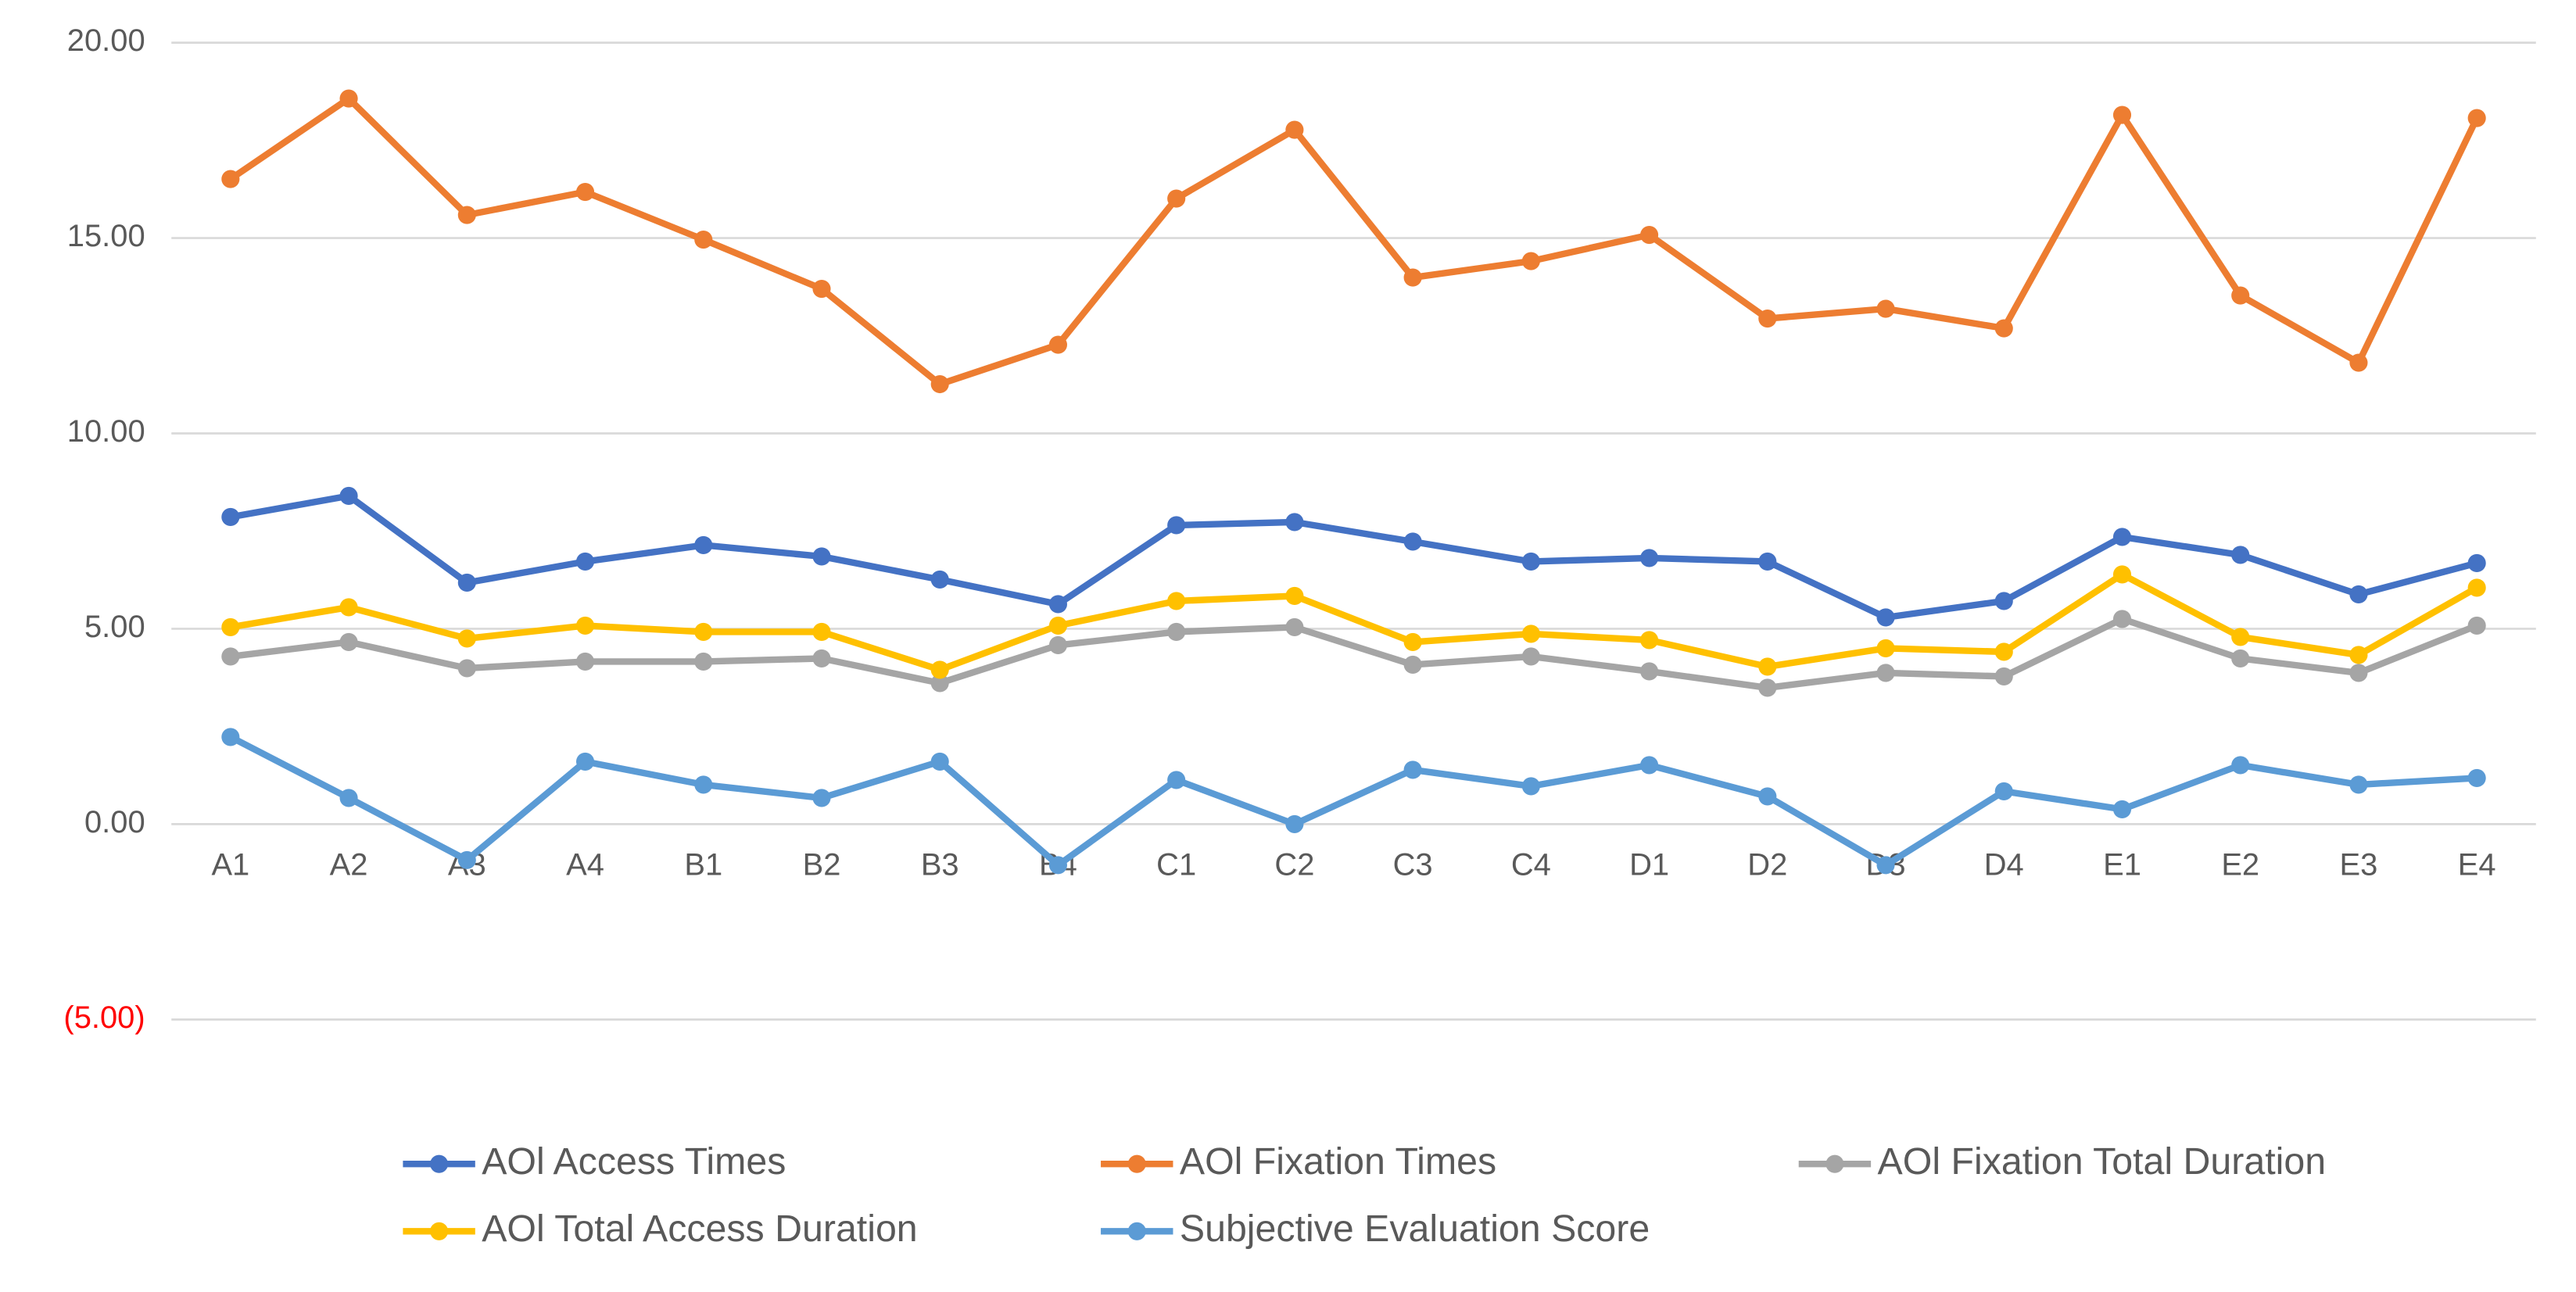 Image resolution: width=2576 pixels, height=1292 pixels. Describe the element at coordinates (230, 865) in the screenshot. I see `x-tick-label: A1` at that location.